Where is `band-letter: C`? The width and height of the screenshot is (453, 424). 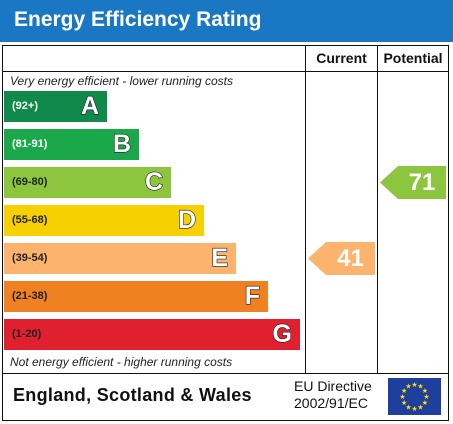
band-letter: C is located at coordinates (153, 181).